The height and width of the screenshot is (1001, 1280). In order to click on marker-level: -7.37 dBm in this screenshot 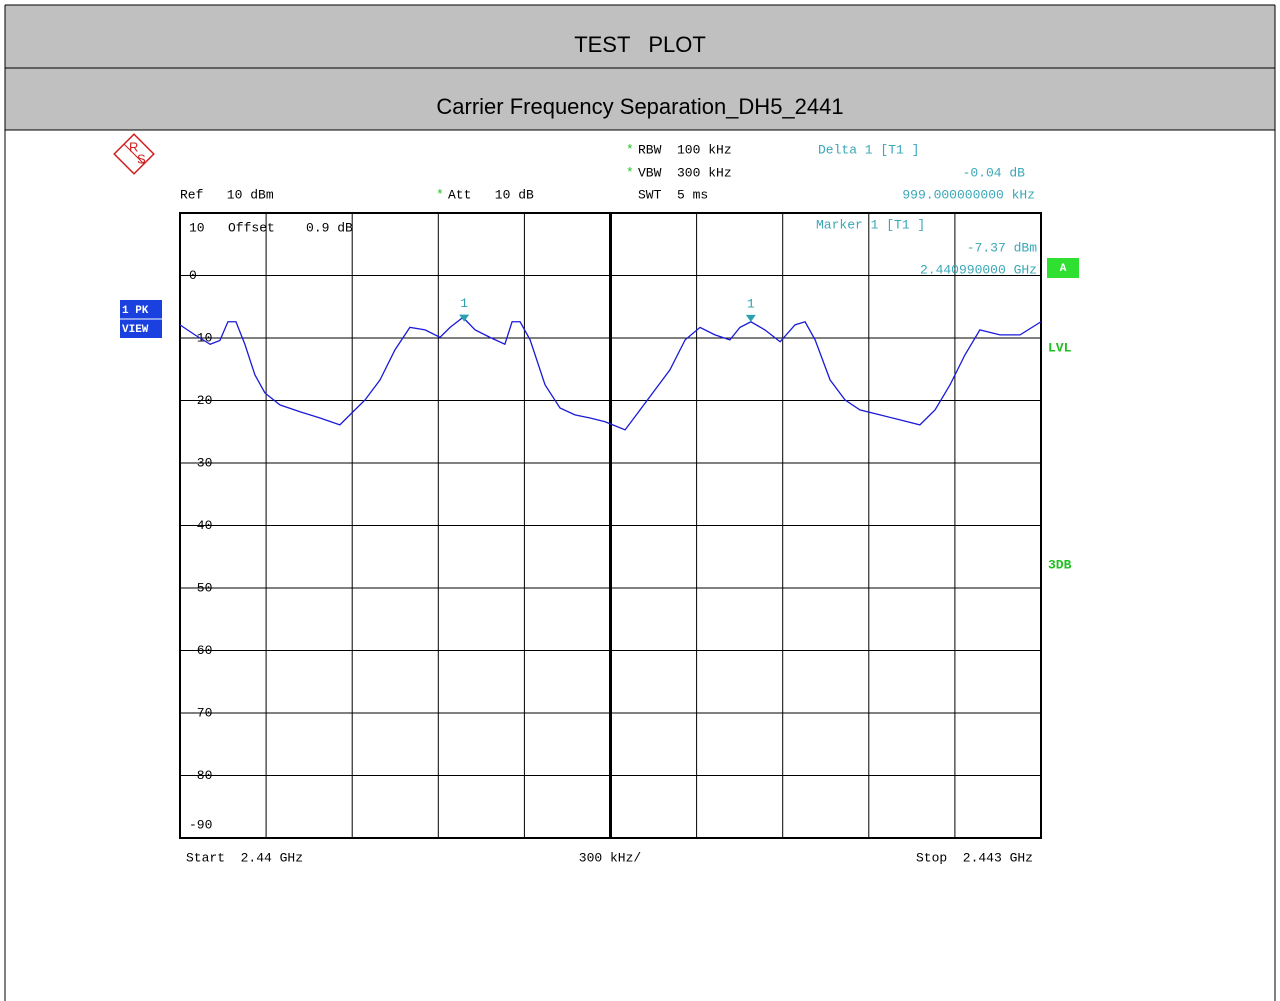, I will do `click(1002, 247)`.